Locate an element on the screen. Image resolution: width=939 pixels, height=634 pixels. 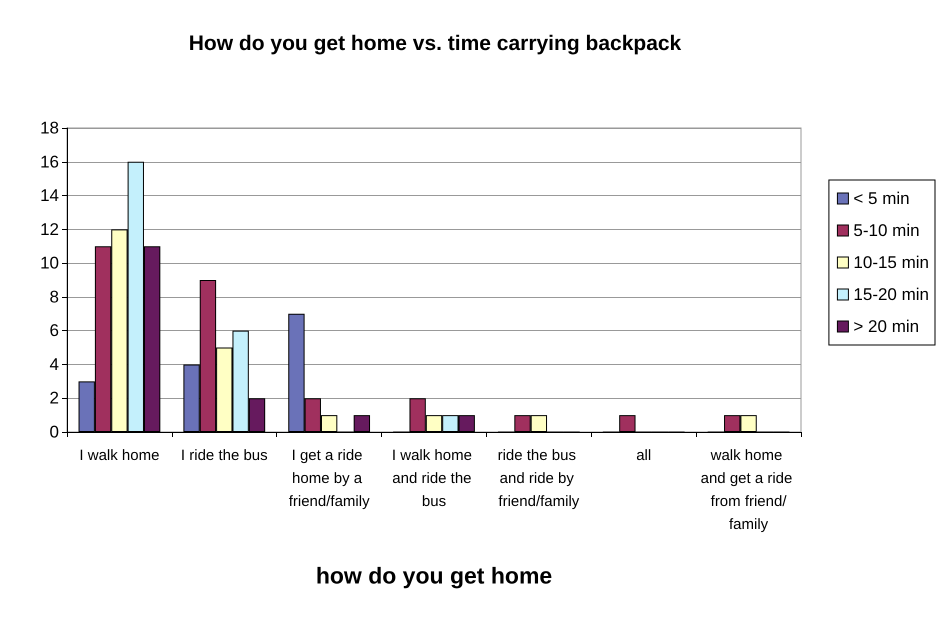
x-axis-title: how do you get home is located at coordinates (434, 575).